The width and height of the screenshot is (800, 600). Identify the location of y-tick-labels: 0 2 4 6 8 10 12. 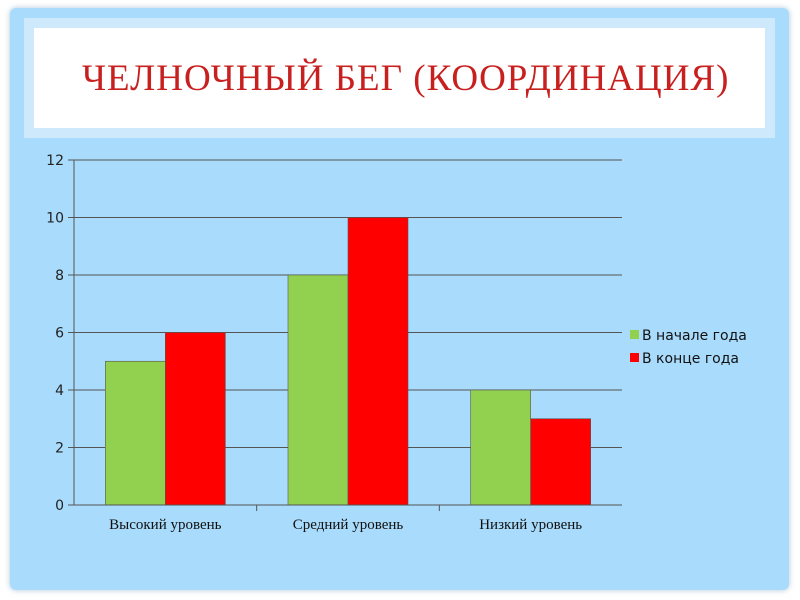
(55, 333).